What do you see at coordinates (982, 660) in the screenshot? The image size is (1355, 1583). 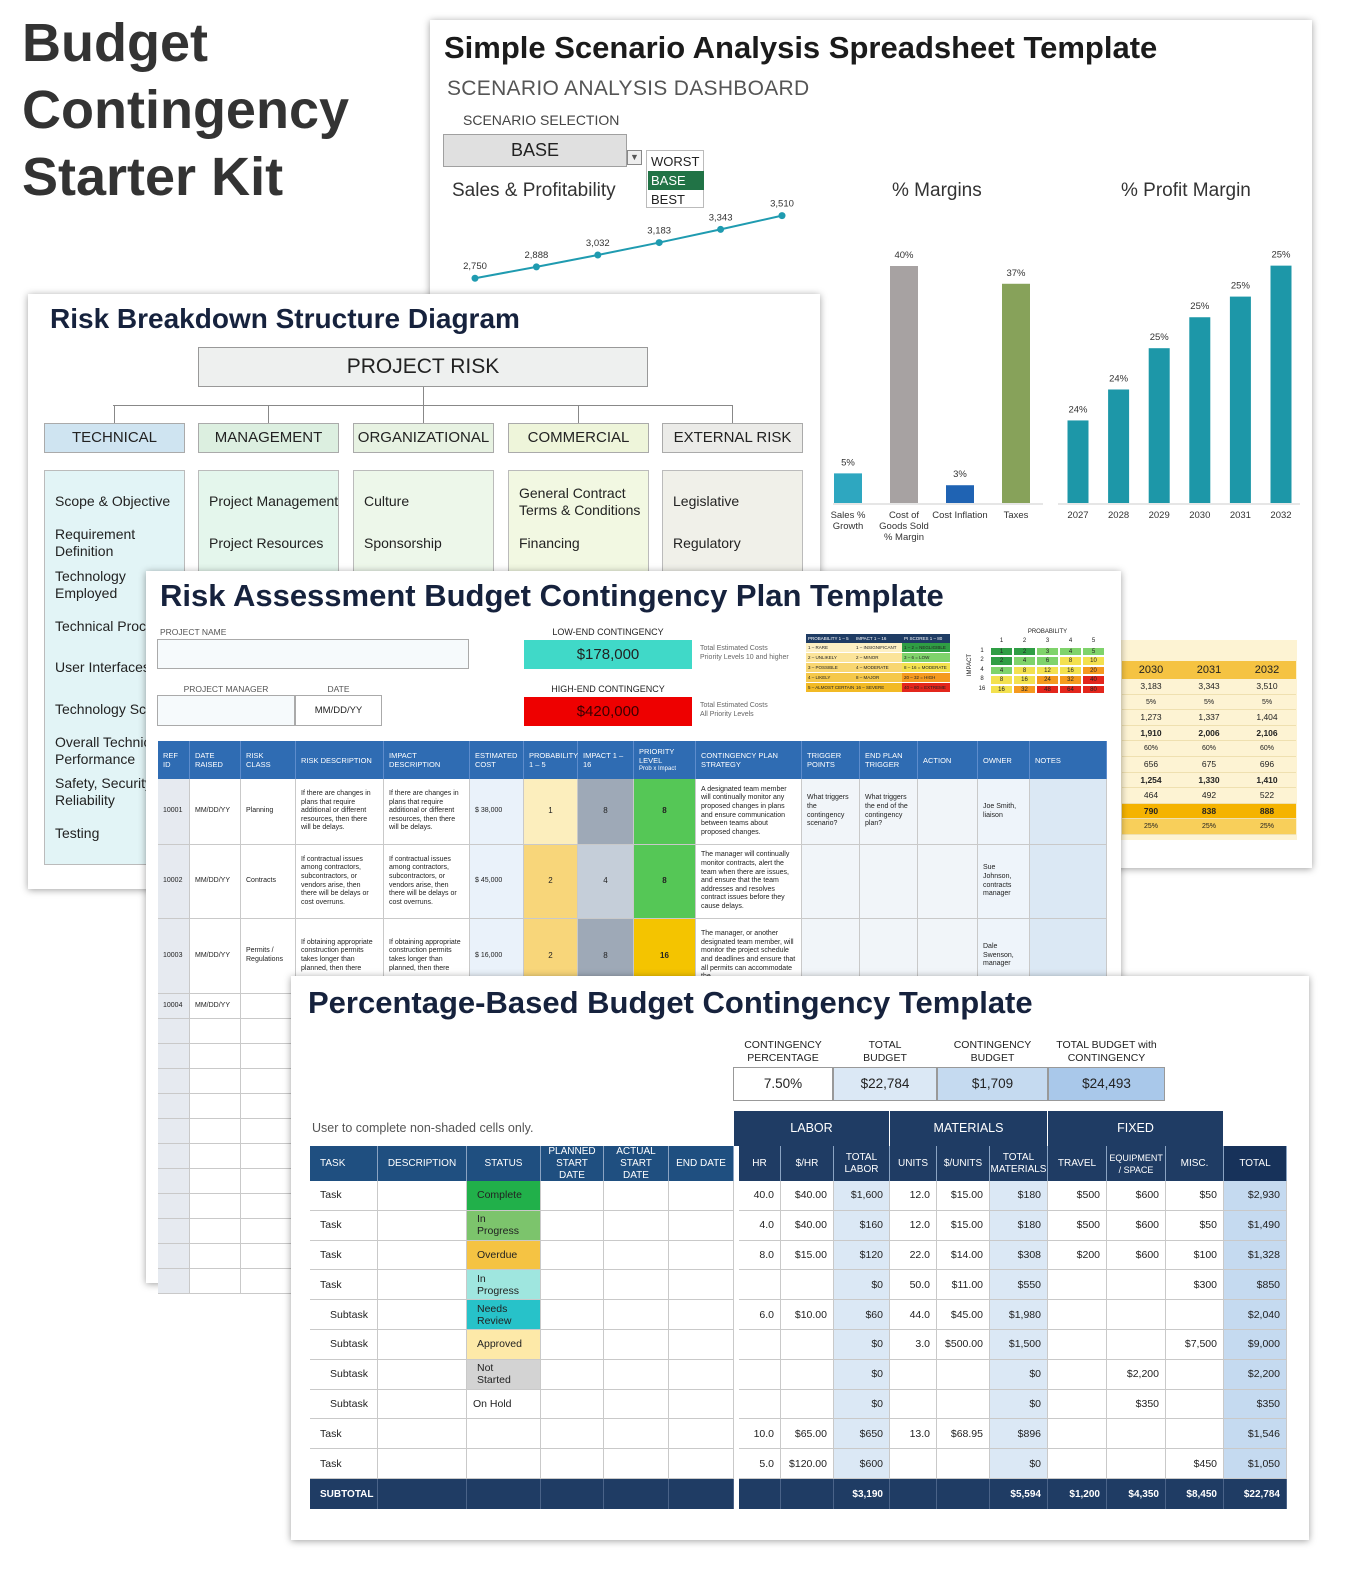 I see `matrix-row: 2` at bounding box center [982, 660].